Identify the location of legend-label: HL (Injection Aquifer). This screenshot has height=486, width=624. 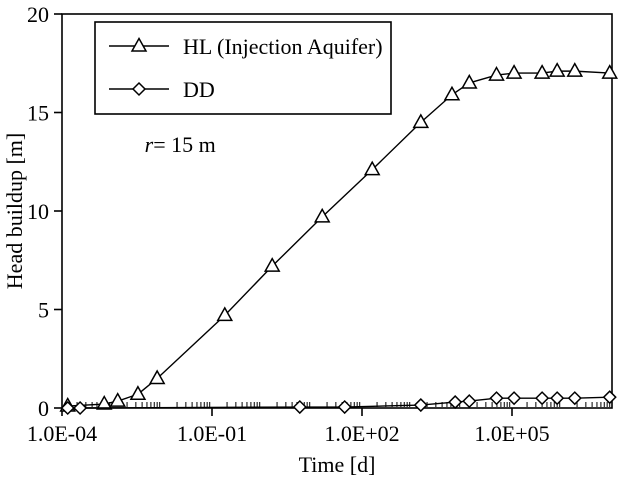
(283, 46).